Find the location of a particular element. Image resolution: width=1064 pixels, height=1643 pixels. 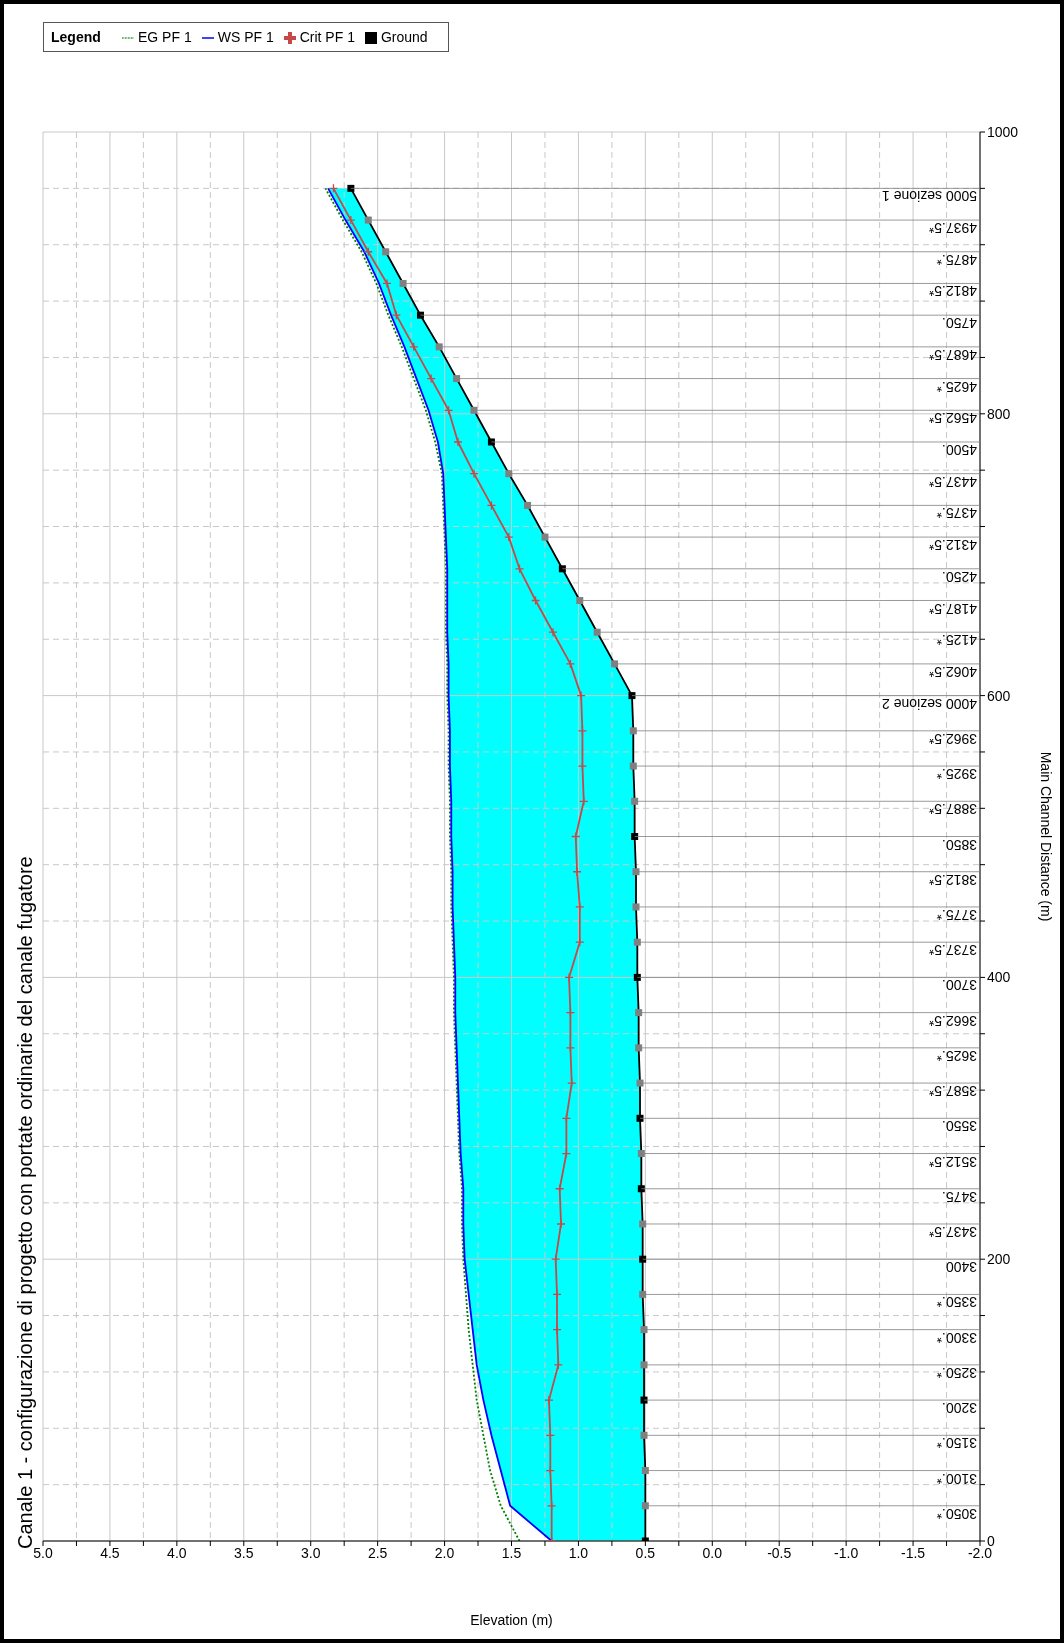

annotation: 3625.* is located at coordinates (956, 1055).